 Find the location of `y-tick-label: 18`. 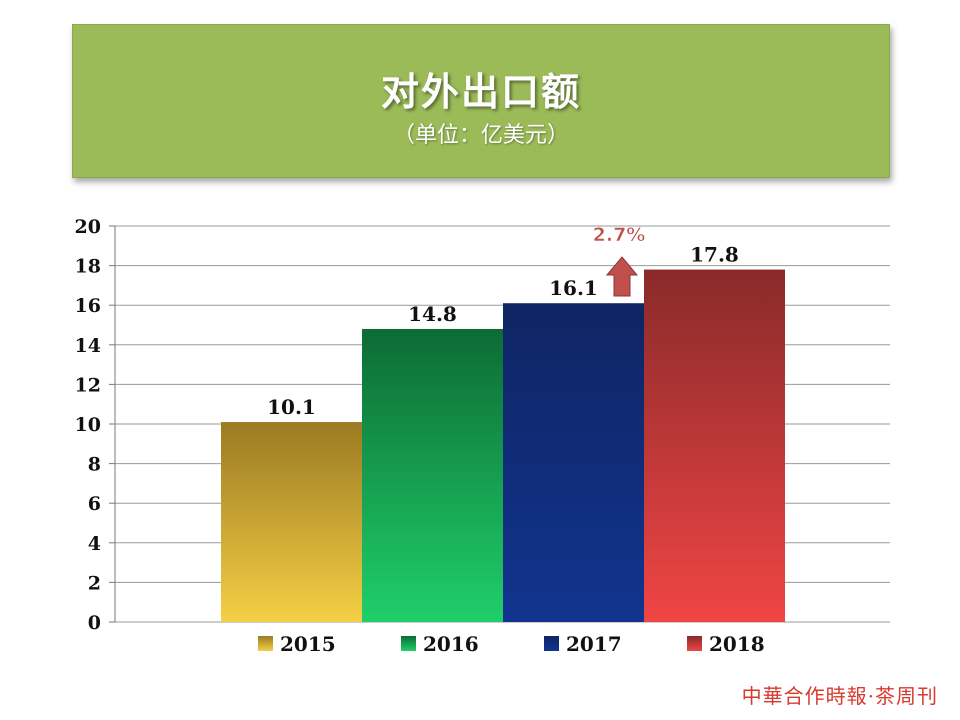

y-tick-label: 18 is located at coordinates (88, 267).